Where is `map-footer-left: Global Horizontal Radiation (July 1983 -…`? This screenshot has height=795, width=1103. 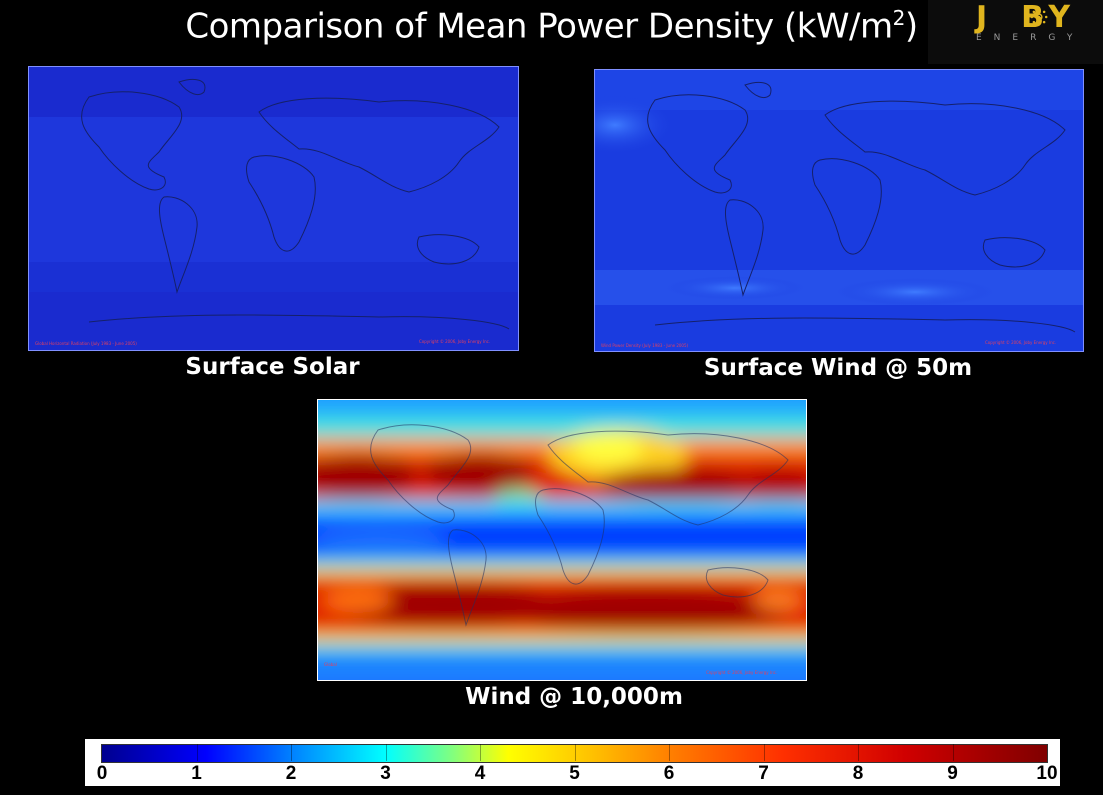
map-footer-left: Global Horizontal Radiation (July 1983 -… is located at coordinates (86, 343).